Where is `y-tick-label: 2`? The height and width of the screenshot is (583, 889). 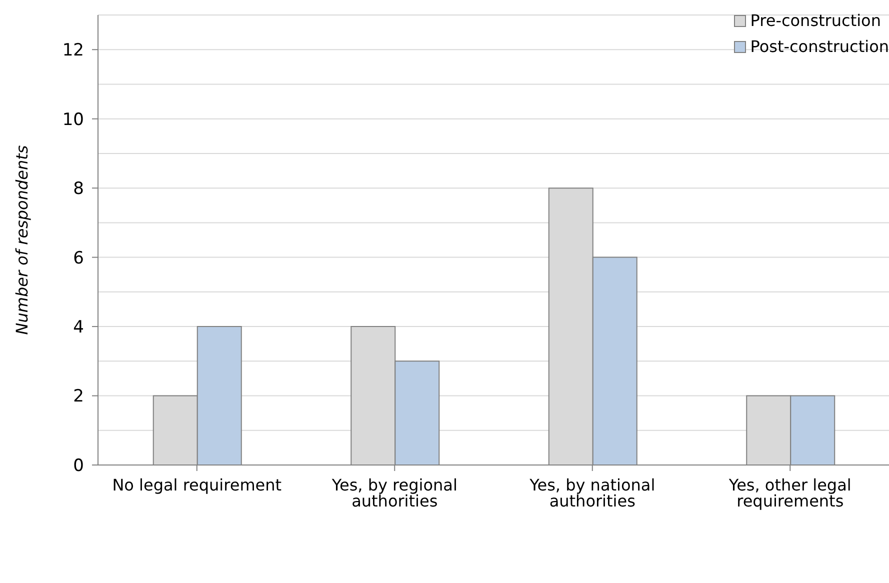
y-tick-label: 2 is located at coordinates (78, 396).